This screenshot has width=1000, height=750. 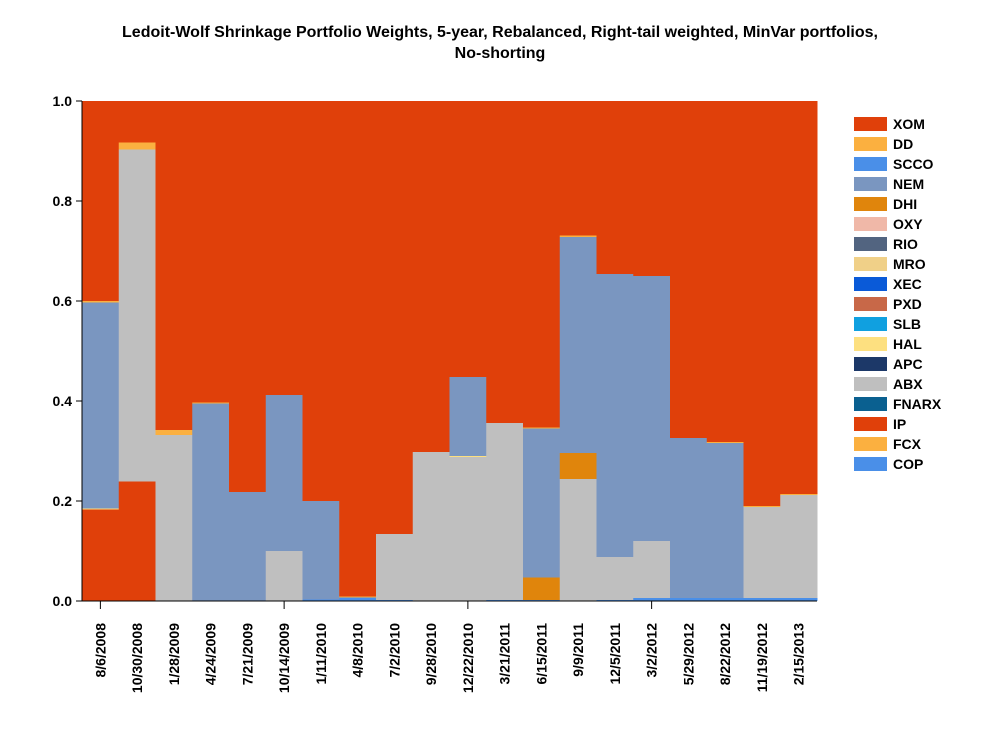 What do you see at coordinates (321, 654) in the screenshot?
I see `x-tick-label: 1/11/2010` at bounding box center [321, 654].